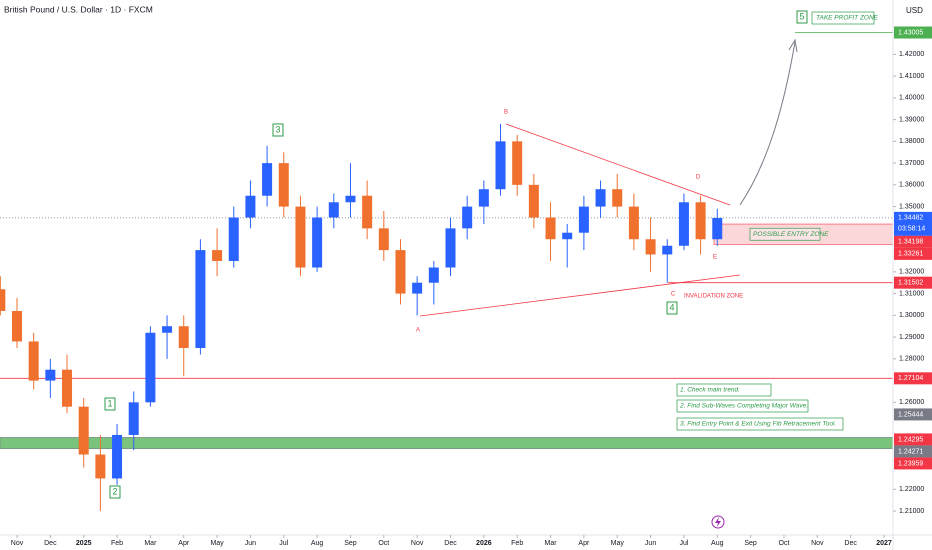  What do you see at coordinates (791, 234) in the screenshot?
I see `entry-zone-label: POSSIBLE ENTRY ZONE` at bounding box center [791, 234].